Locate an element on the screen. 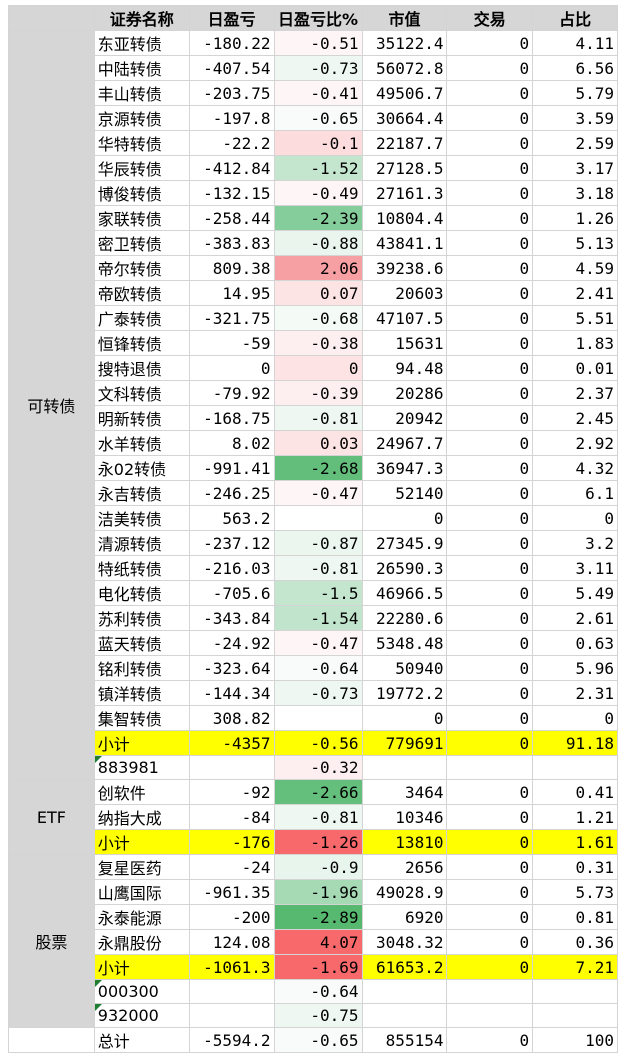  blank-cell is located at coordinates (51, 1040).